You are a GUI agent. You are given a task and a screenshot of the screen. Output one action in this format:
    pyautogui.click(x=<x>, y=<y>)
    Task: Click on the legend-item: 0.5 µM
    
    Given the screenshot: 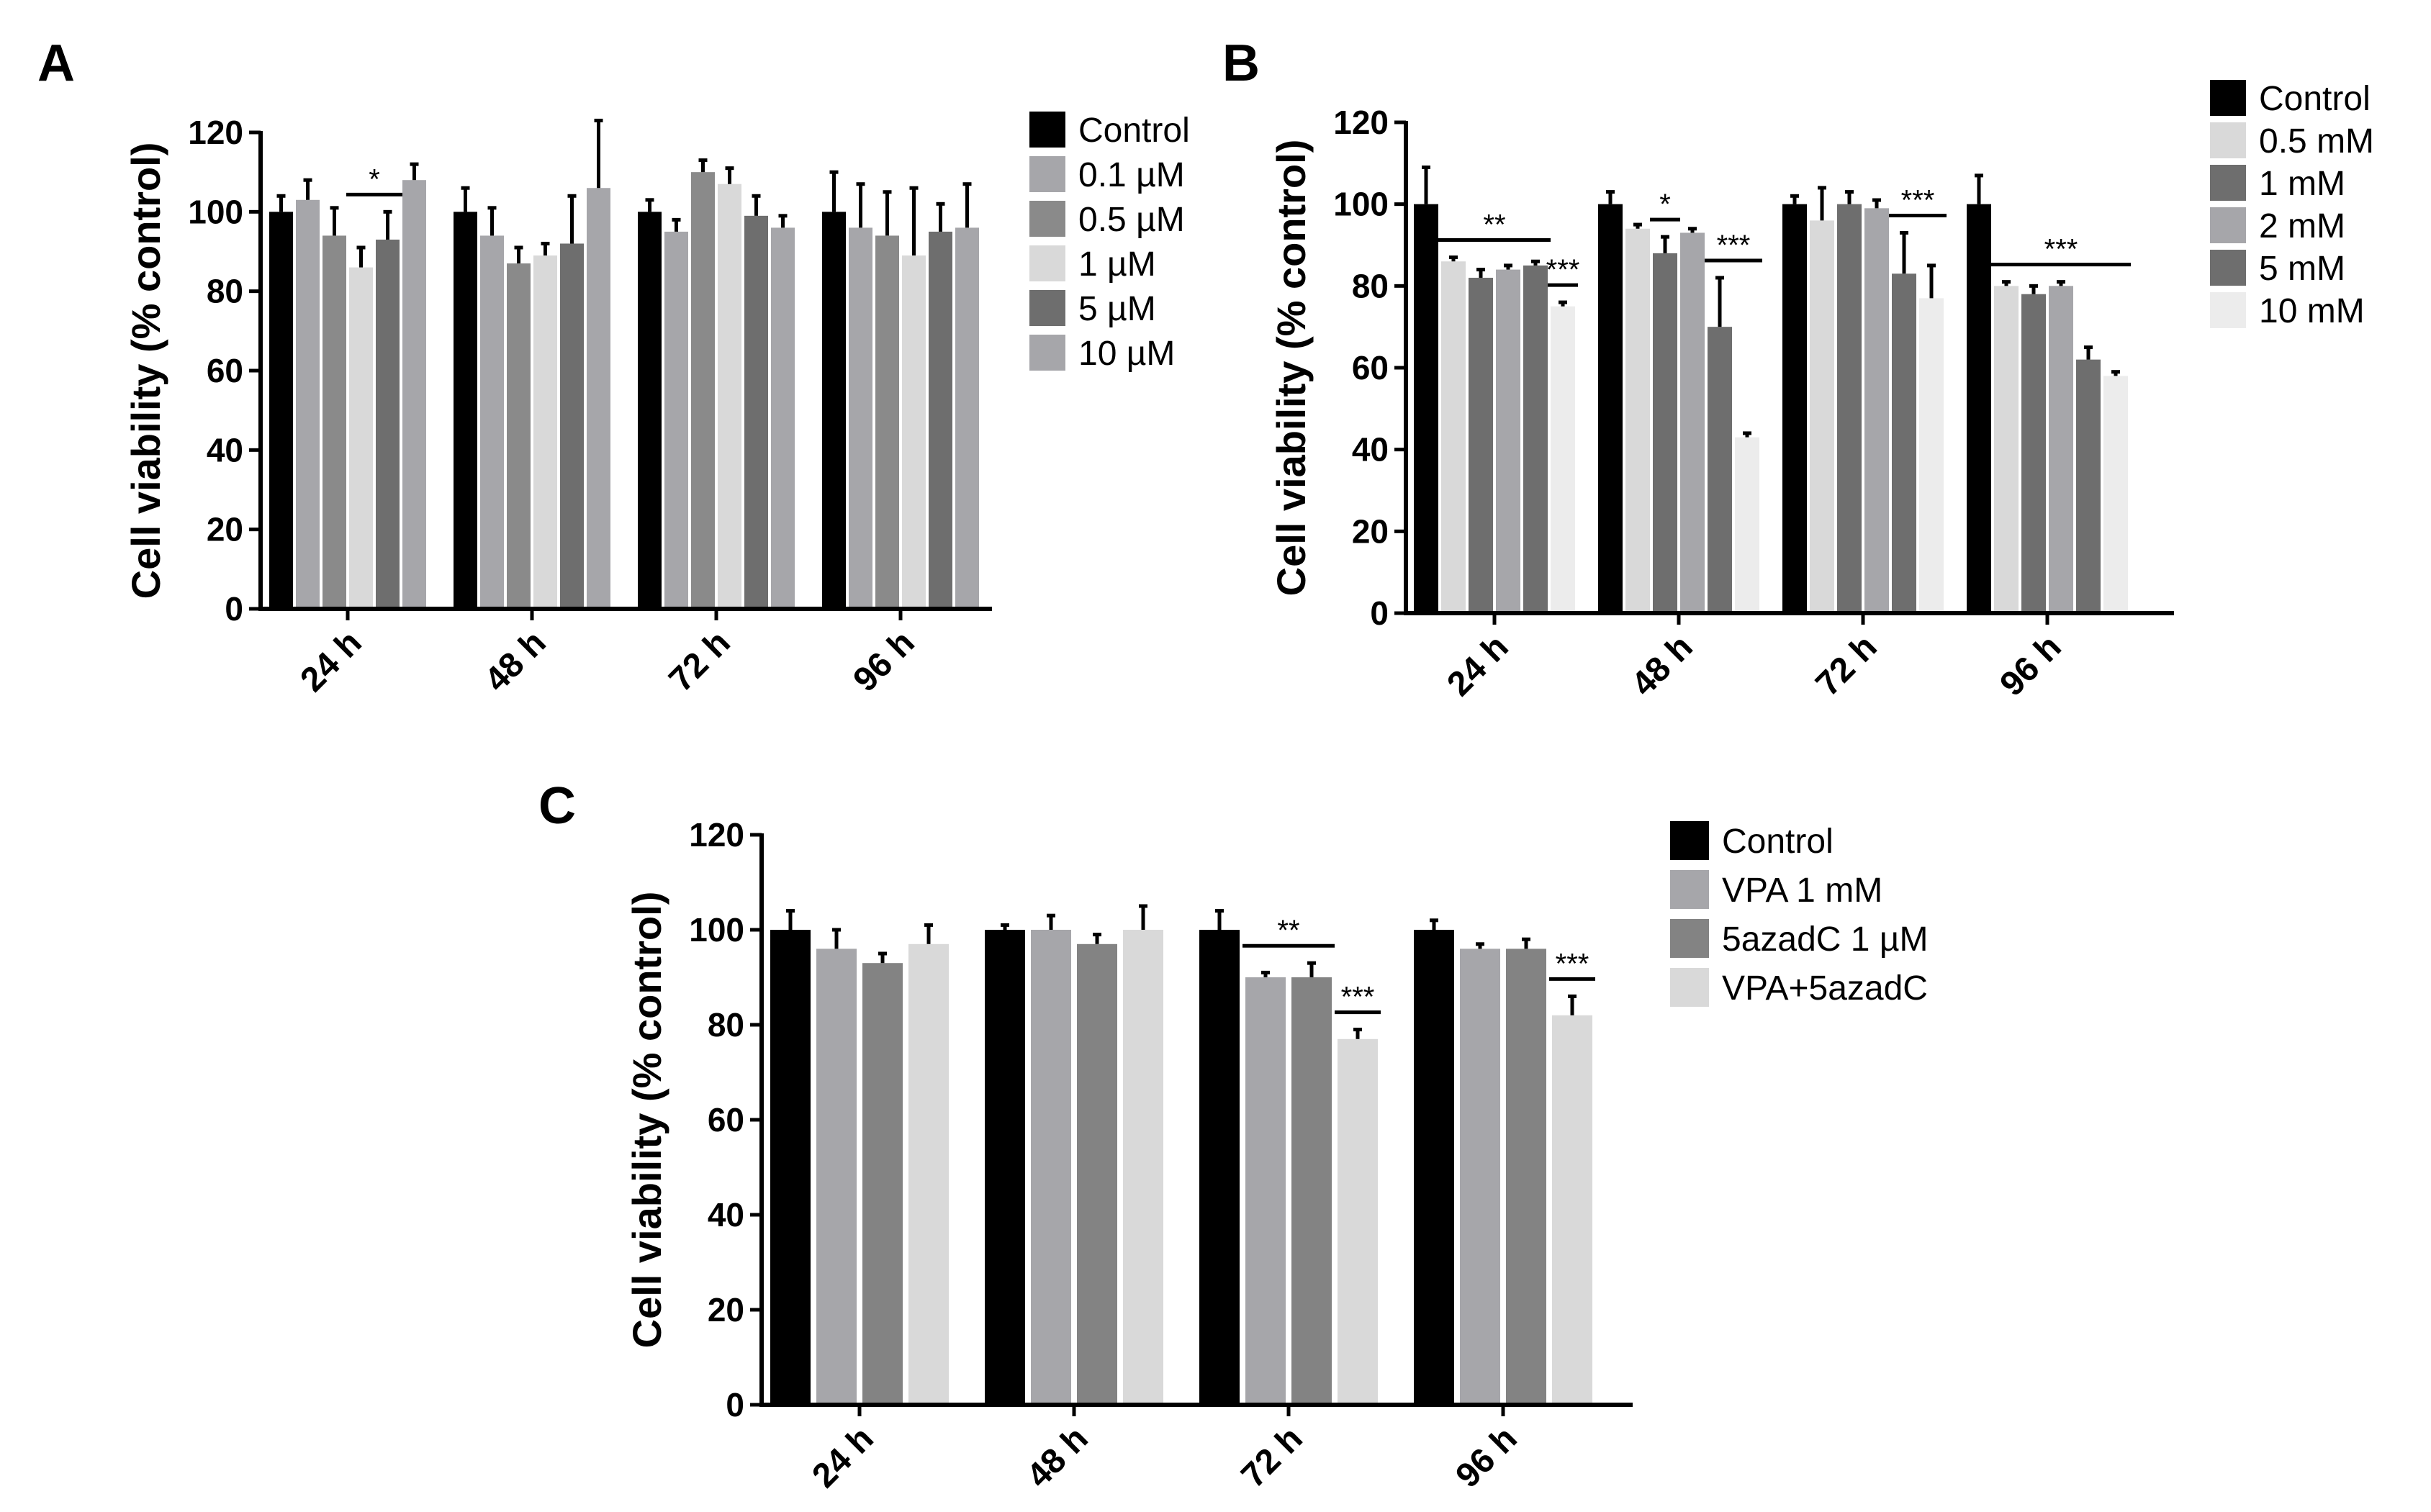 What is the action you would take?
    pyautogui.click(x=1107, y=220)
    